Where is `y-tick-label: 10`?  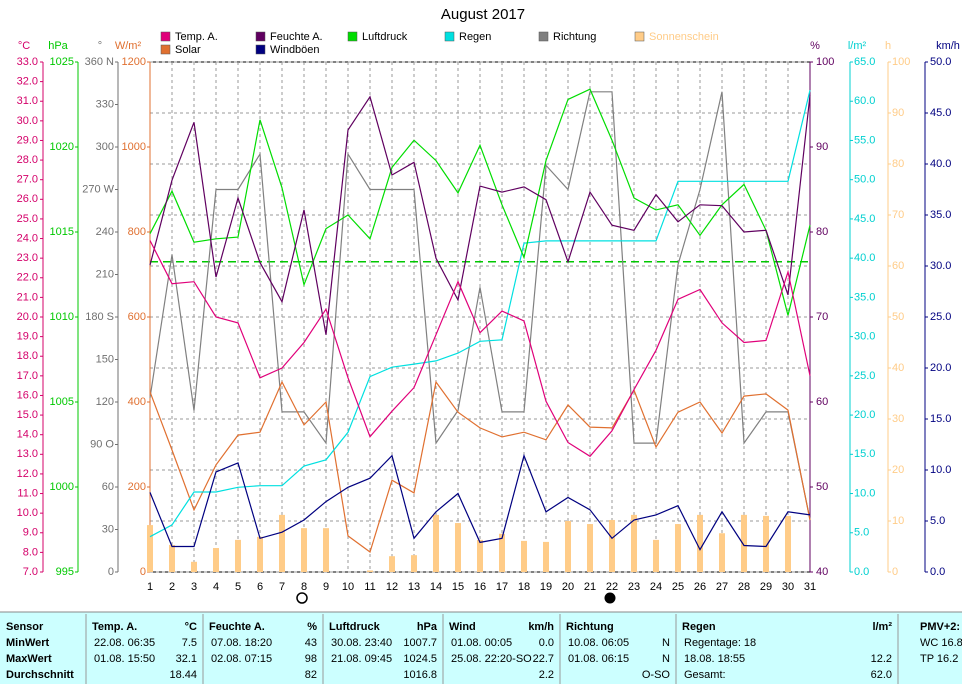
y-tick-label: 10 is located at coordinates (898, 521).